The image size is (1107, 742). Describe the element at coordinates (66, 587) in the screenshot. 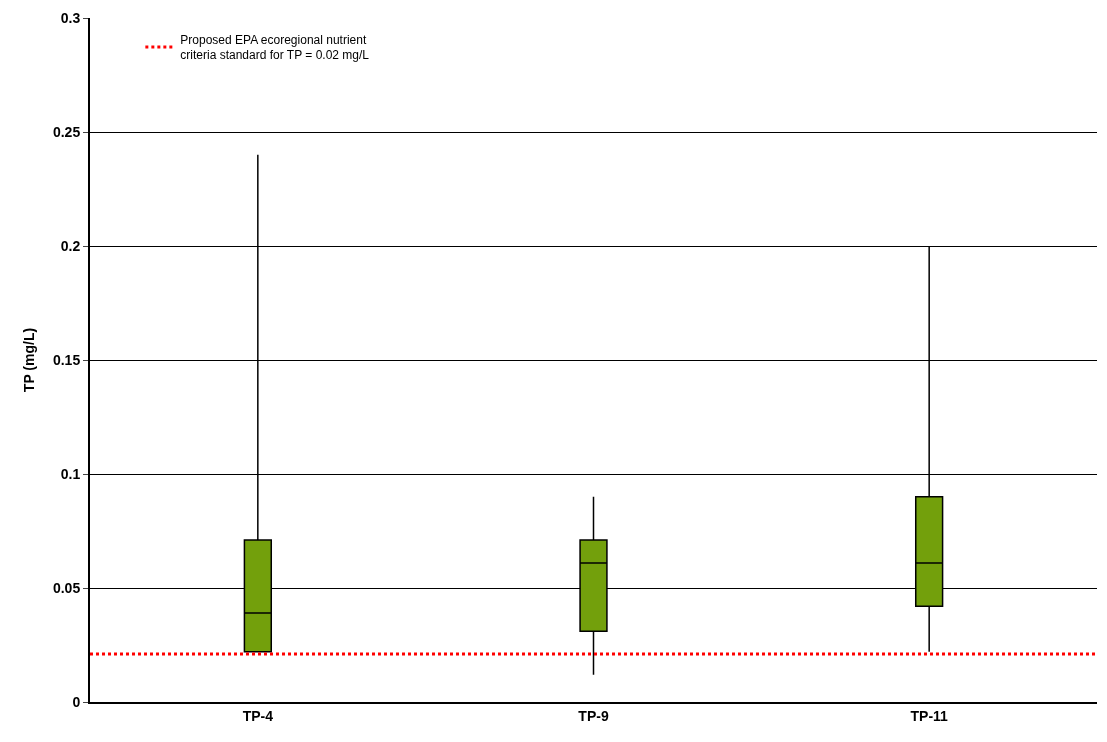

I see `y-tick-label: 0.05` at that location.